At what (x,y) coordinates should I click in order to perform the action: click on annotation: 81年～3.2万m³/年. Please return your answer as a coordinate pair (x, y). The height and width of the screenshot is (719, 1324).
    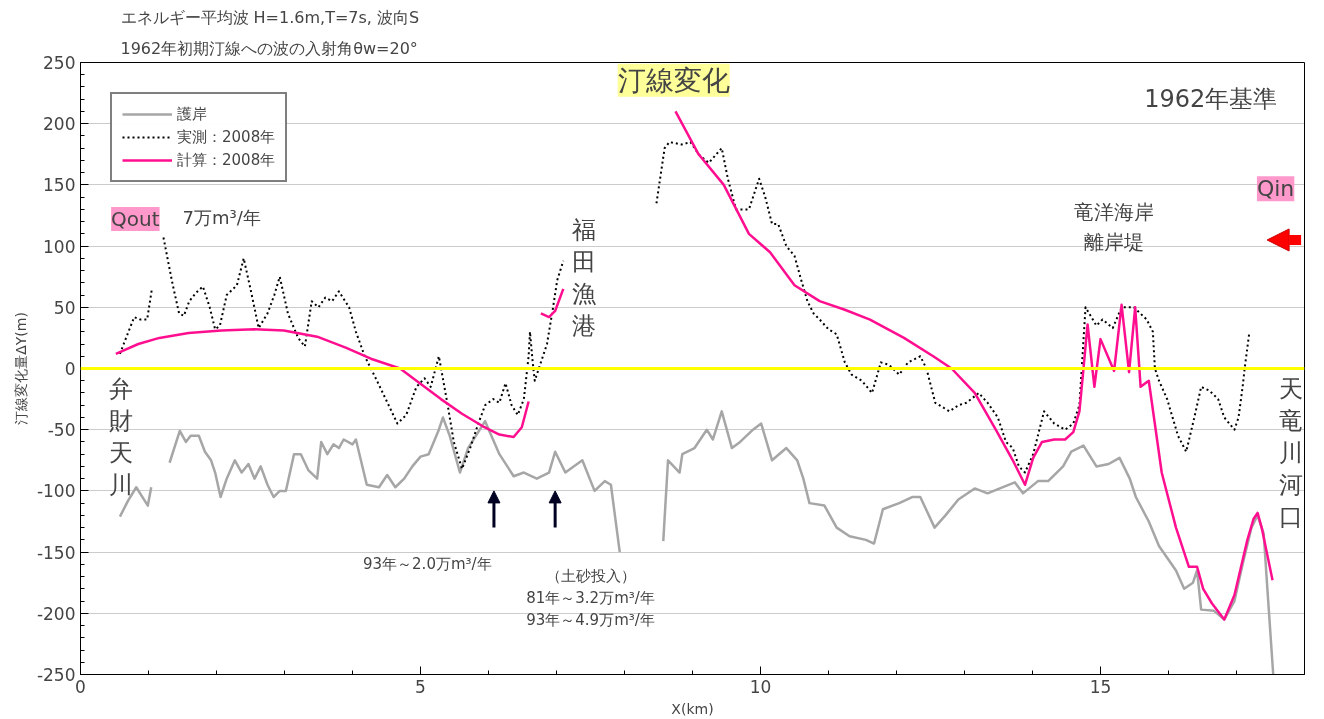
    Looking at the image, I should click on (590, 597).